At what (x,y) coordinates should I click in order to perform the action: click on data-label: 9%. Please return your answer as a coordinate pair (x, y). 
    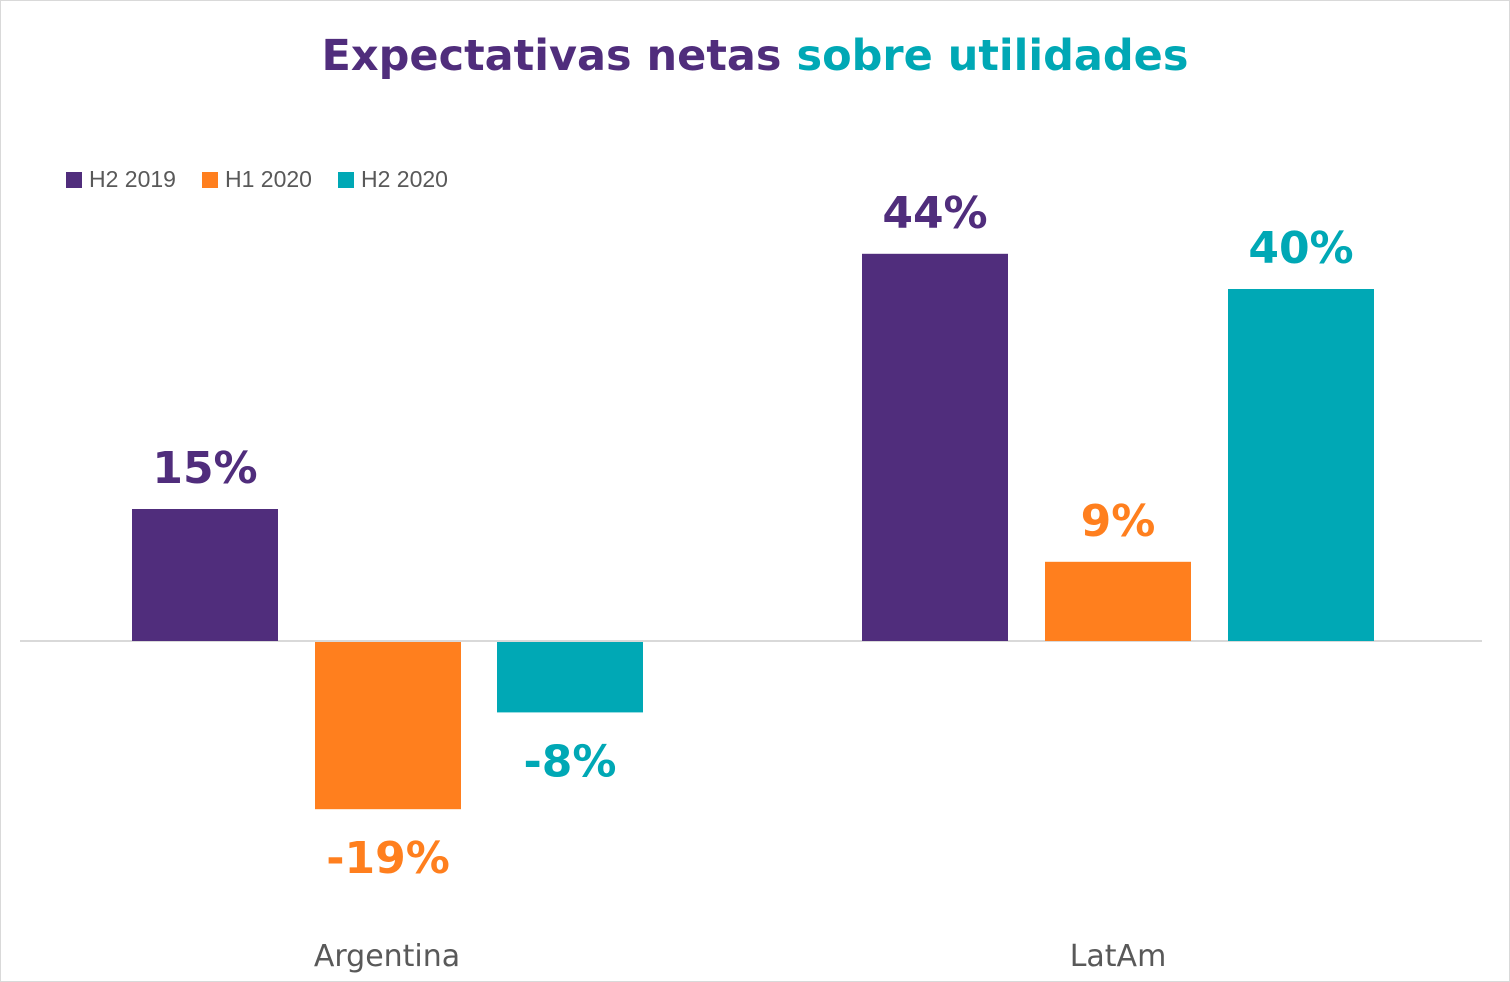
    Looking at the image, I should click on (1118, 521).